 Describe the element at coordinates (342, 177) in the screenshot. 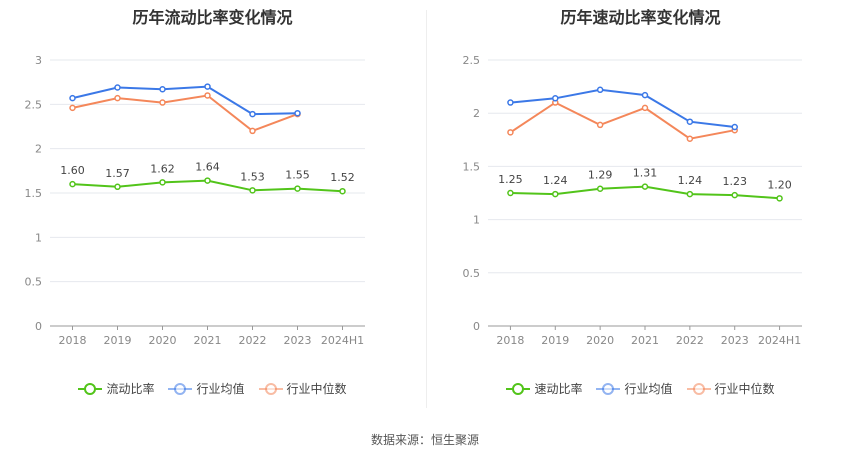

I see `data-label: 1.52` at that location.